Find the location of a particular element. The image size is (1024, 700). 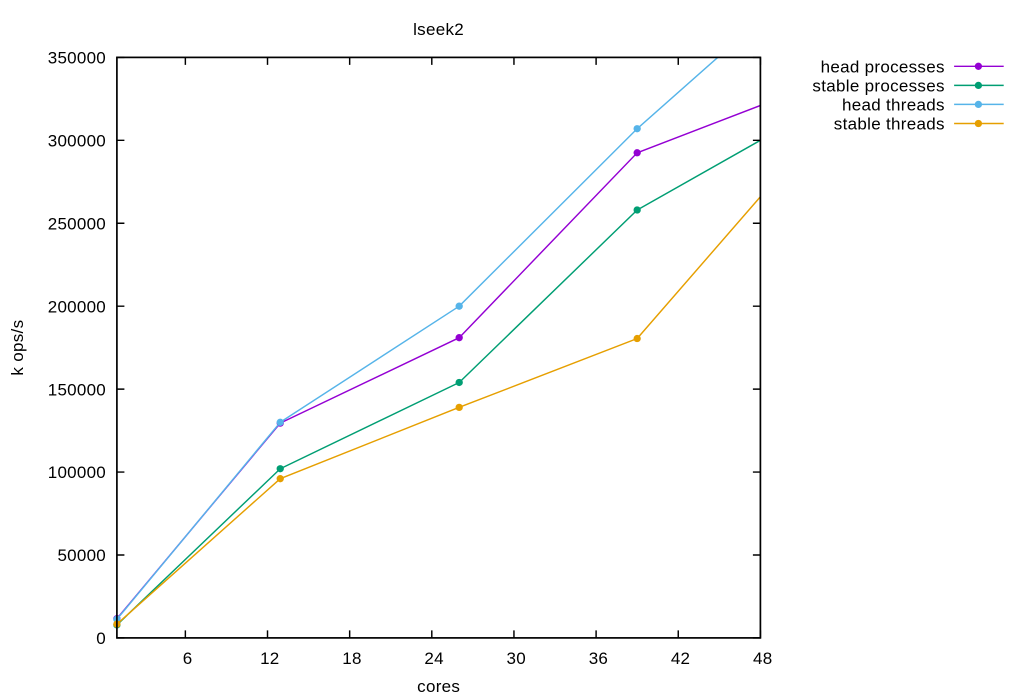

svg-text: 200000 is located at coordinates (77, 306).